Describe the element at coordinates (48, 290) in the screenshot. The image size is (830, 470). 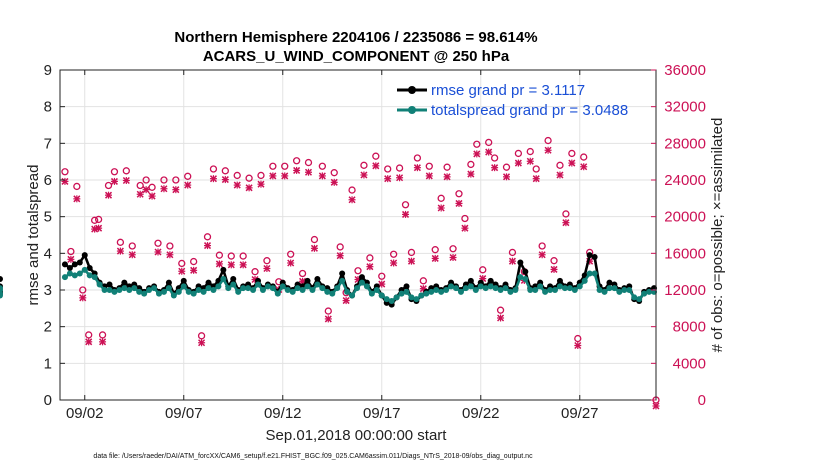
I see `y-tick-label: 3` at that location.